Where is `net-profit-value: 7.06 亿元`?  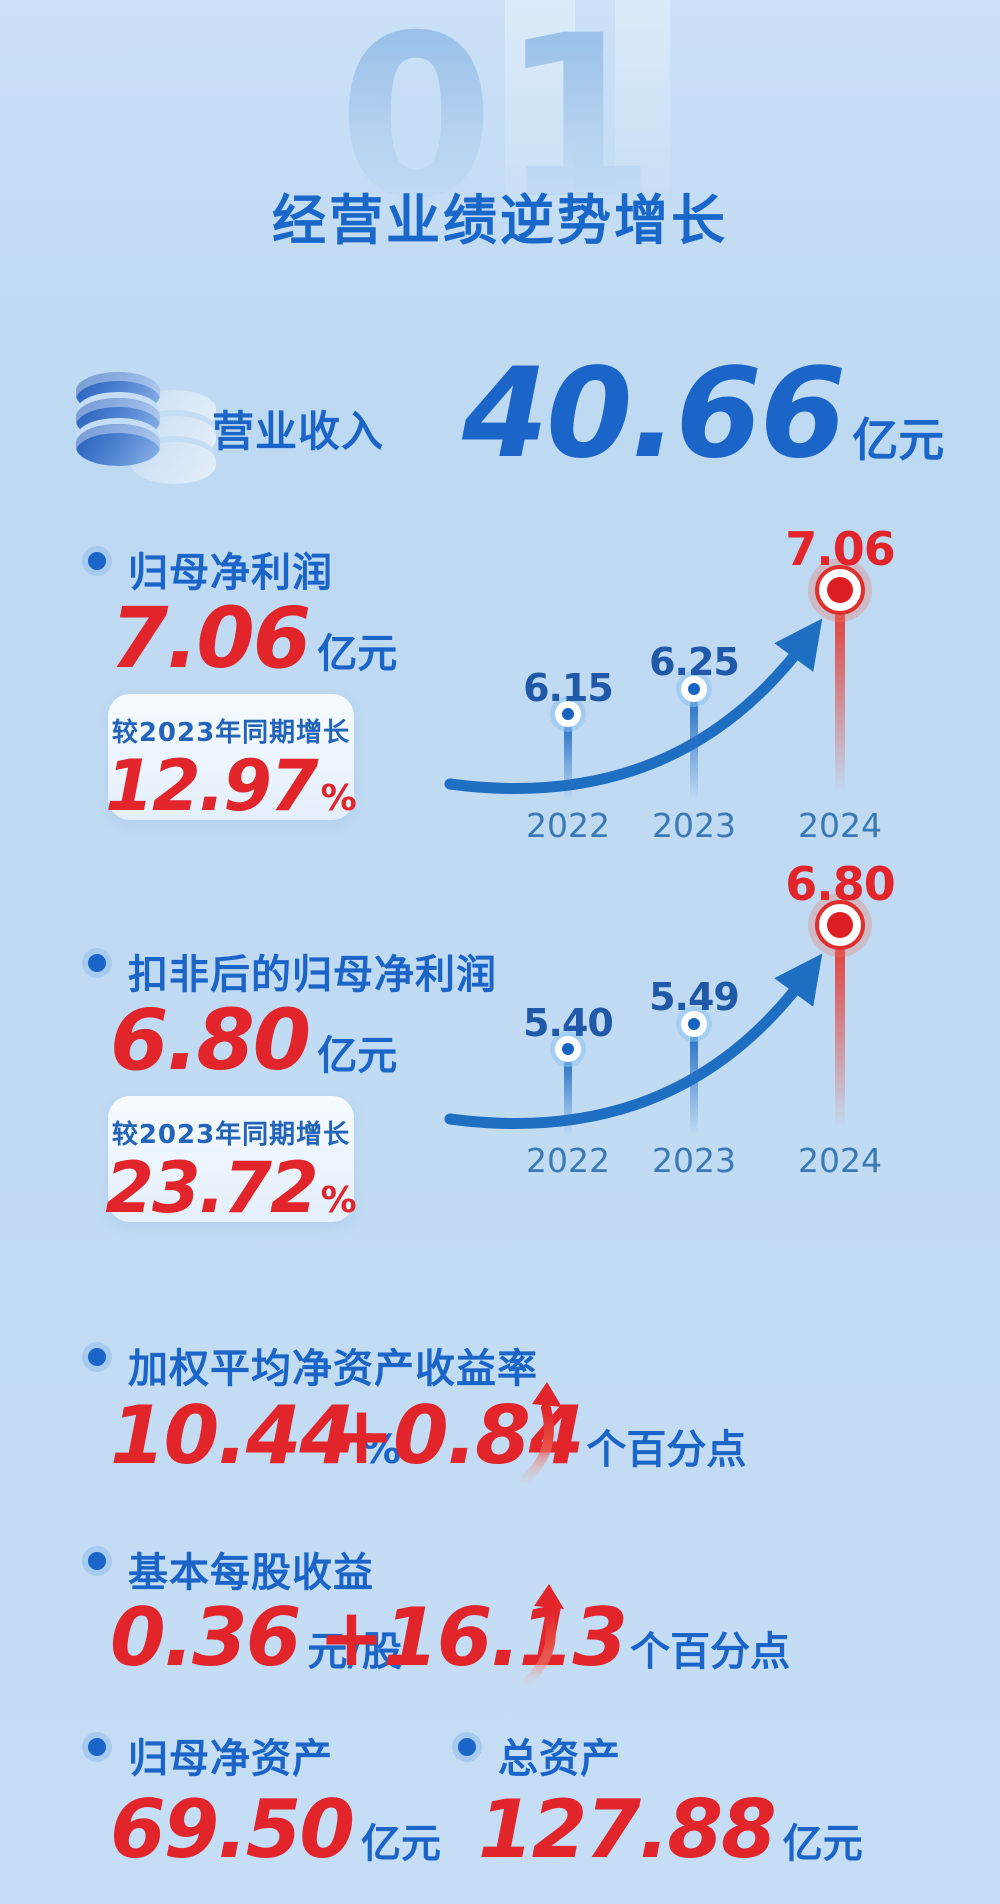
net-profit-value: 7.06 亿元 is located at coordinates (253, 638).